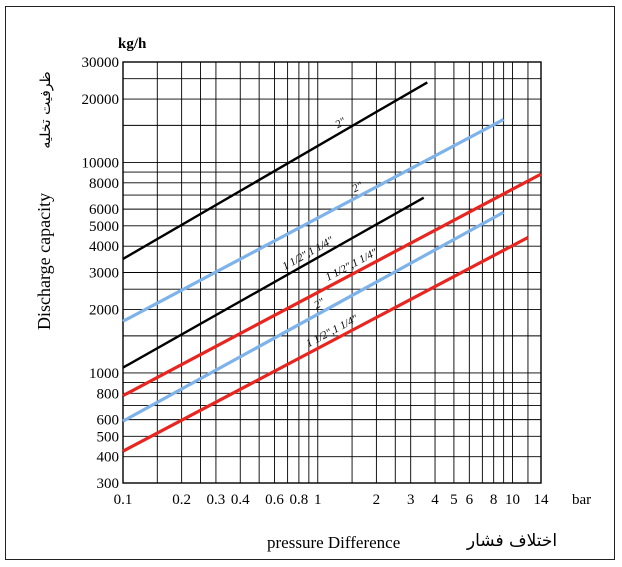 The height and width of the screenshot is (567, 622). Describe the element at coordinates (108, 484) in the screenshot. I see `y-tick-label: 300` at that location.